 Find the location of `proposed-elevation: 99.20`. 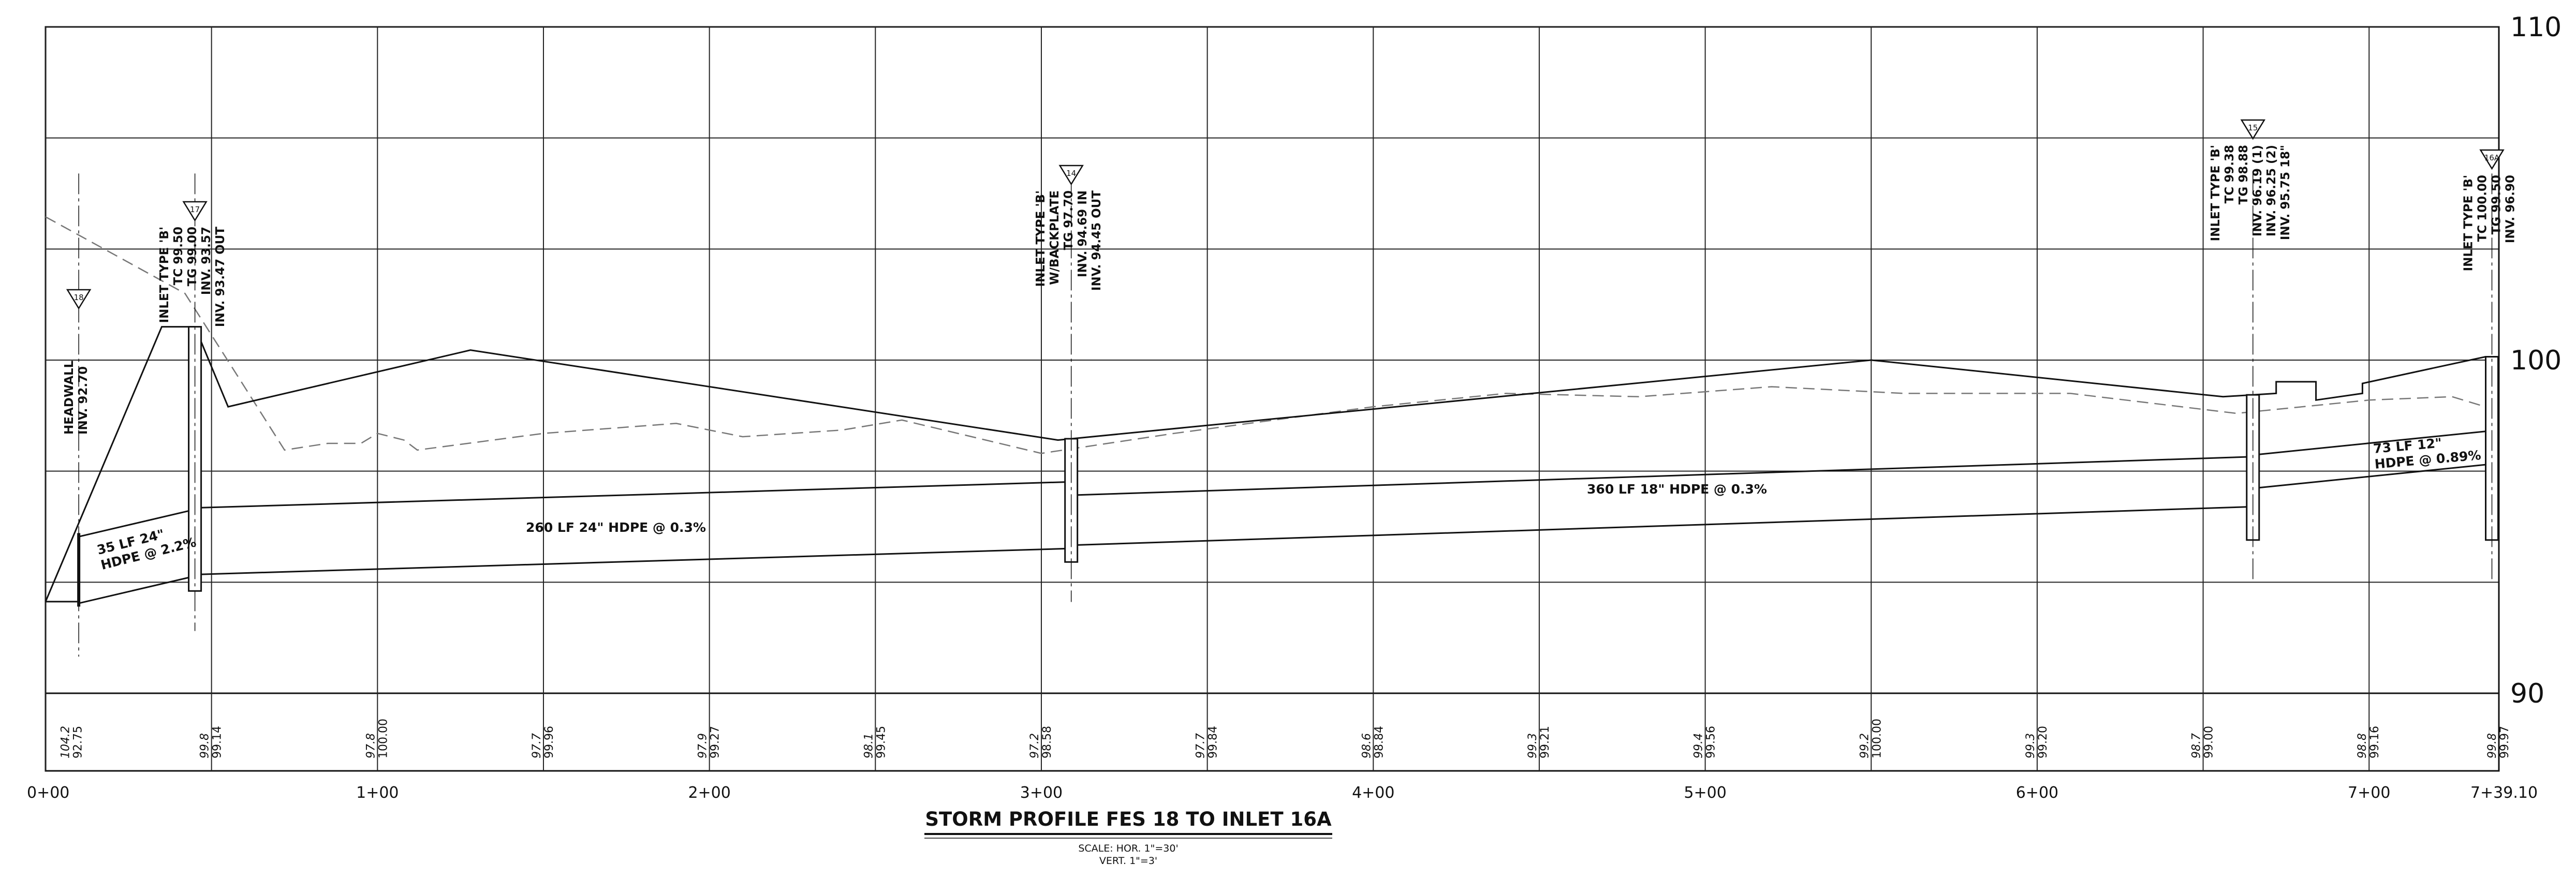

proposed-elevation: 99.20 is located at coordinates (2044, 742).